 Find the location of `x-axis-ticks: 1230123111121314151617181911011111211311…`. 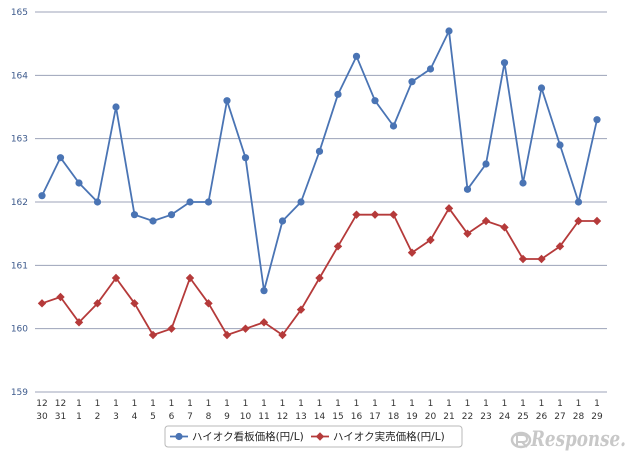

x-axis-ticks: 1230123111121314151617181911011111211311… is located at coordinates (319, 410).